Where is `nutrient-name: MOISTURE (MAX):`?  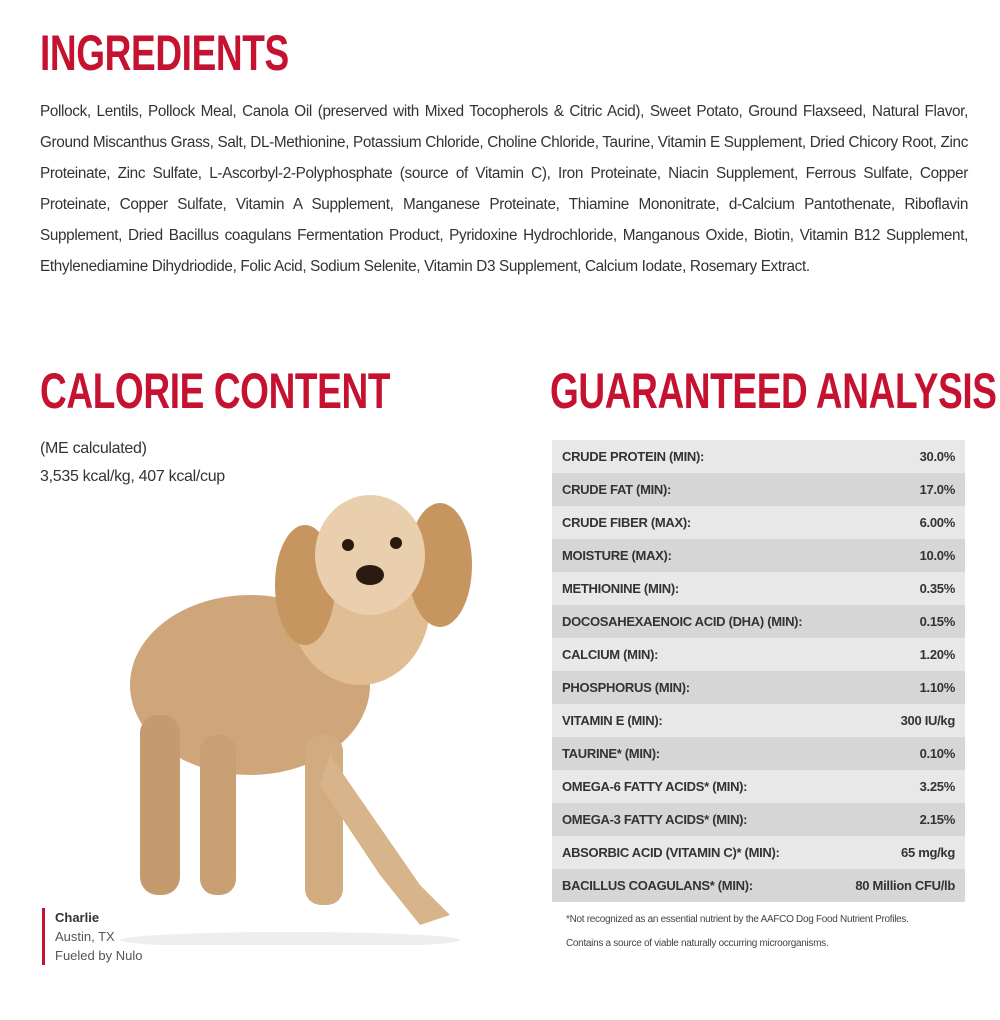 nutrient-name: MOISTURE (MAX): is located at coordinates (617, 555).